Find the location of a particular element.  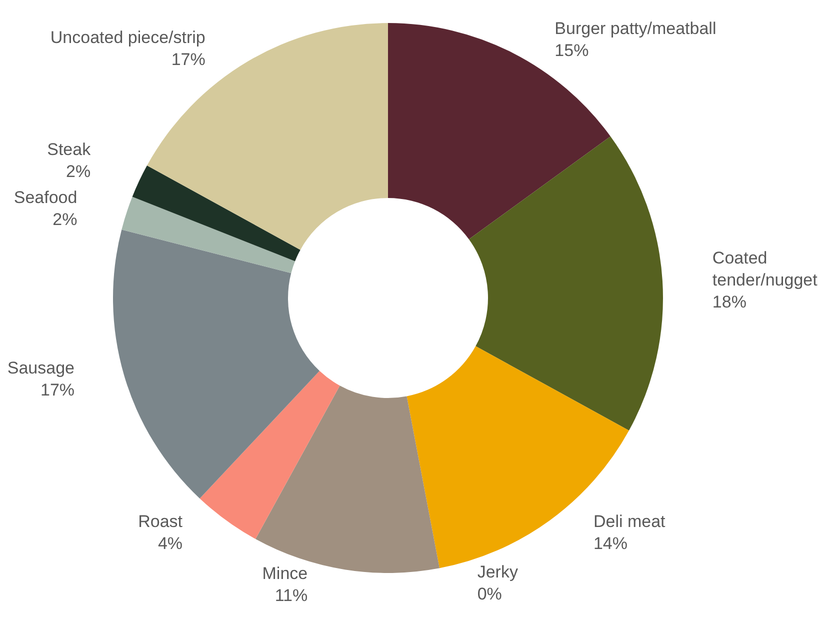

slice-label: Uncoated piece/strip is located at coordinates (128, 37).